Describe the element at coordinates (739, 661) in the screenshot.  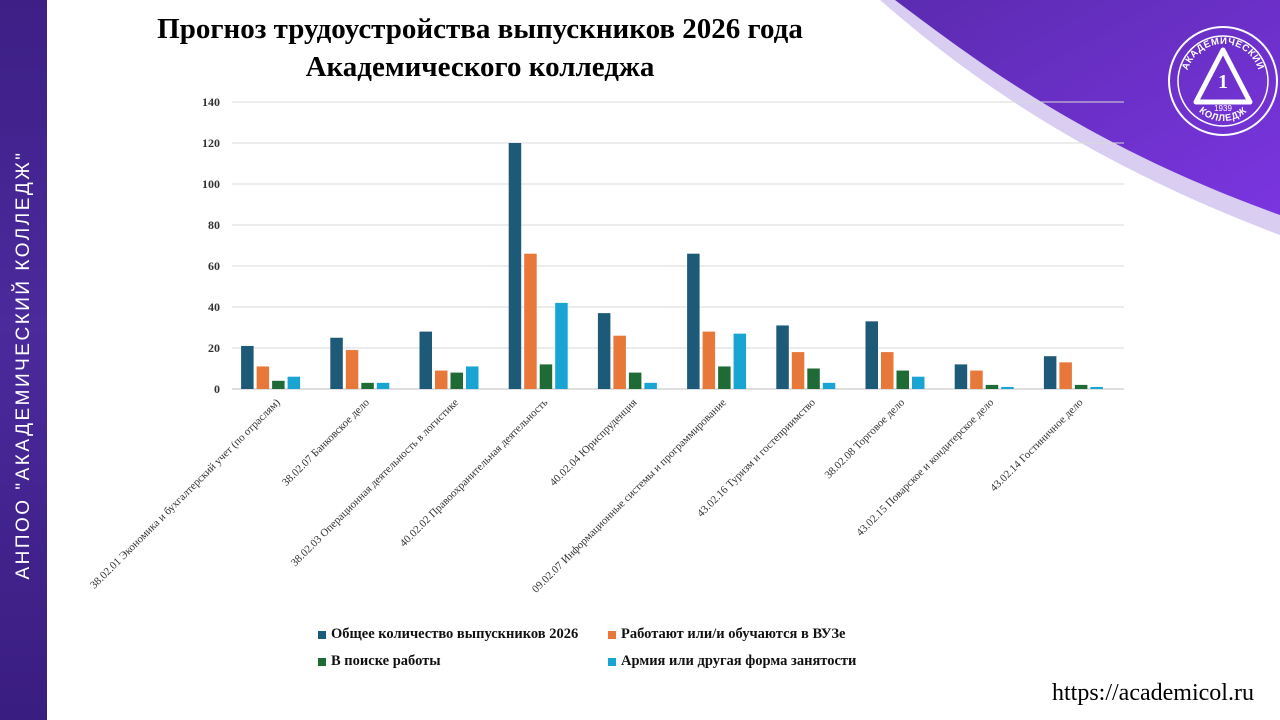
I see `legend-label-army: Армия или другая форма занятости` at that location.